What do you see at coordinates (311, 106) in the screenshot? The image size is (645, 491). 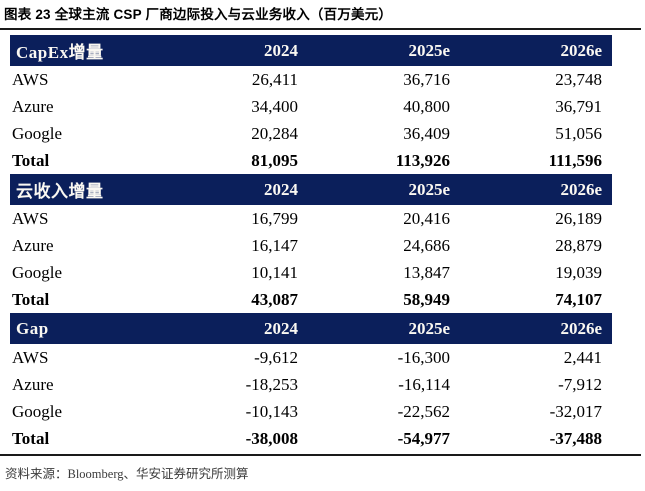 I see `table-row-azure: Azure 34,400 40,800 36,791` at bounding box center [311, 106].